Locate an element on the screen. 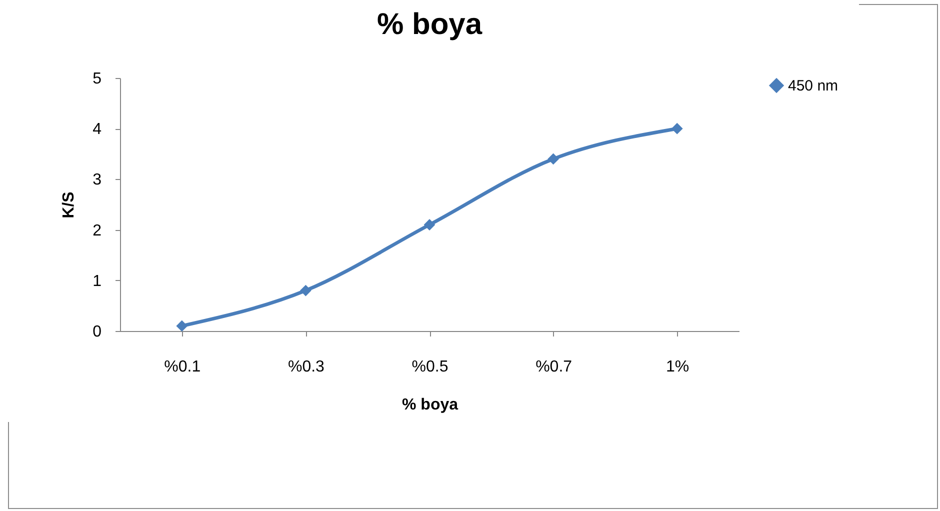 This screenshot has height=511, width=940. y-tick-label: 5 is located at coordinates (97, 79).